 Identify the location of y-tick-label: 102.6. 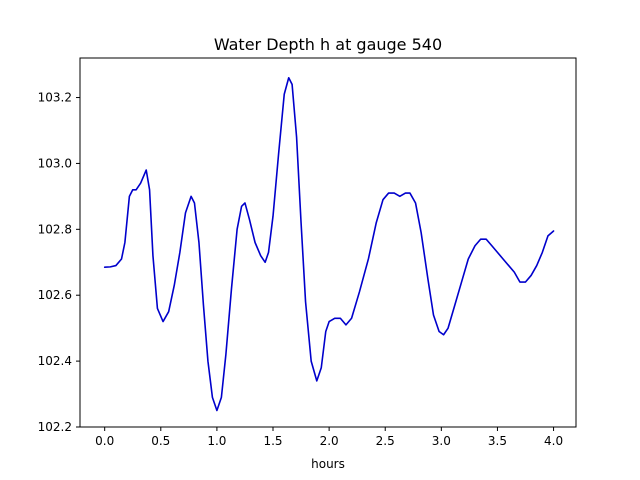
(55, 295).